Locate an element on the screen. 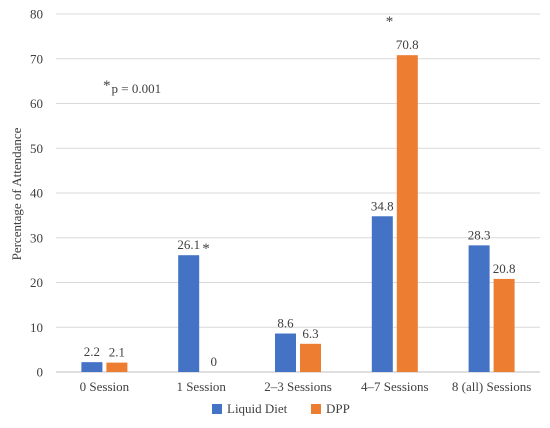  data-label-liquid-diet-1-session: 26.1 is located at coordinates (188, 244).